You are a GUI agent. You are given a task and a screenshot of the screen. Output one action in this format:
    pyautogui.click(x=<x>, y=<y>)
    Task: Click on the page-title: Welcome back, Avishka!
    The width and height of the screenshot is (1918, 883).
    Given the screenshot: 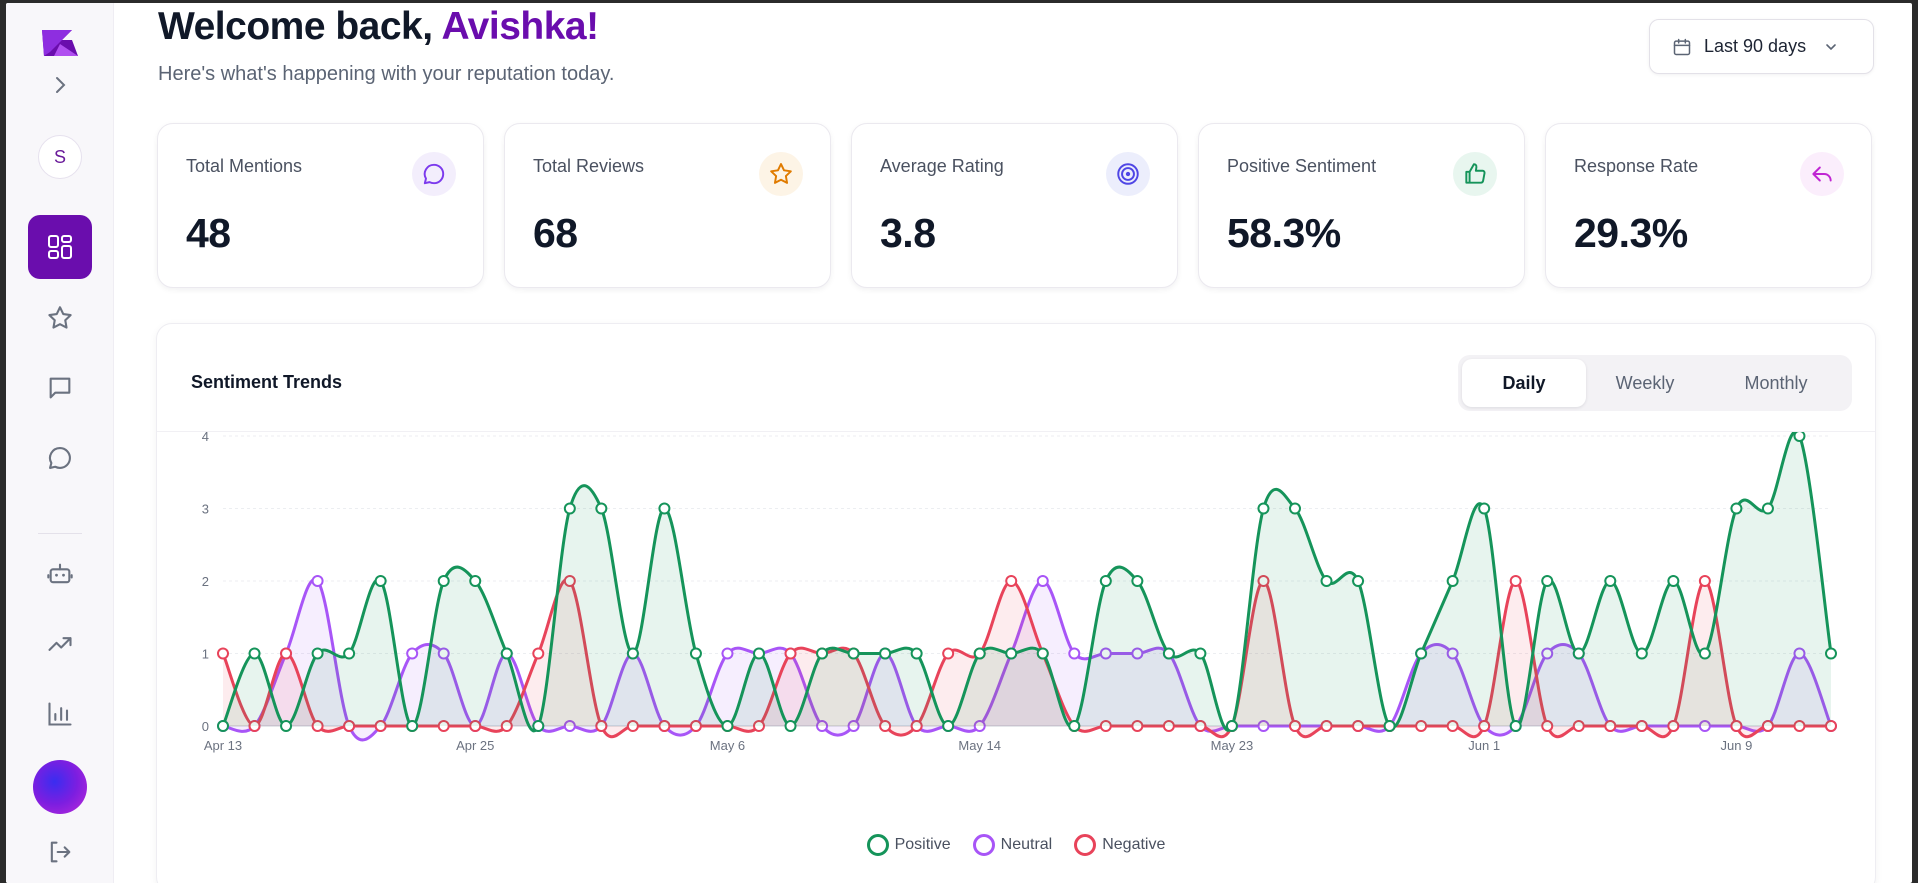 What is the action you would take?
    pyautogui.click(x=378, y=27)
    